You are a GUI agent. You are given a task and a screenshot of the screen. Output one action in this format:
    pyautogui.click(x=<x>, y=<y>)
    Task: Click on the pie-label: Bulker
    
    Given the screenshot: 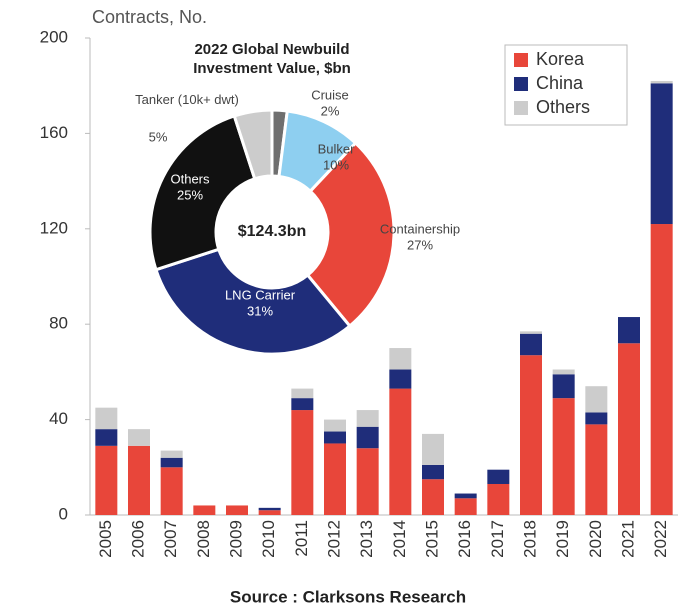 What is the action you would take?
    pyautogui.click(x=337, y=148)
    